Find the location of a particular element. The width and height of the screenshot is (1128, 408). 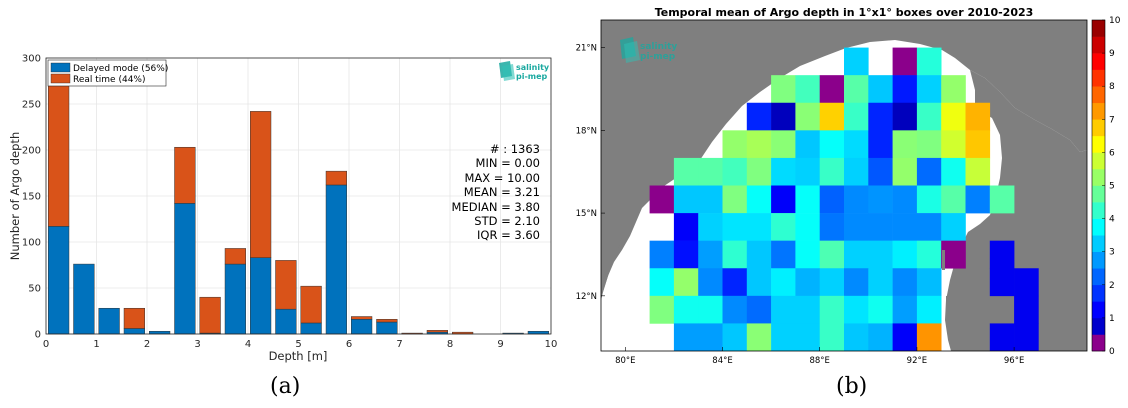

y-axis-label: Number of Argo depth is located at coordinates (15, 196).